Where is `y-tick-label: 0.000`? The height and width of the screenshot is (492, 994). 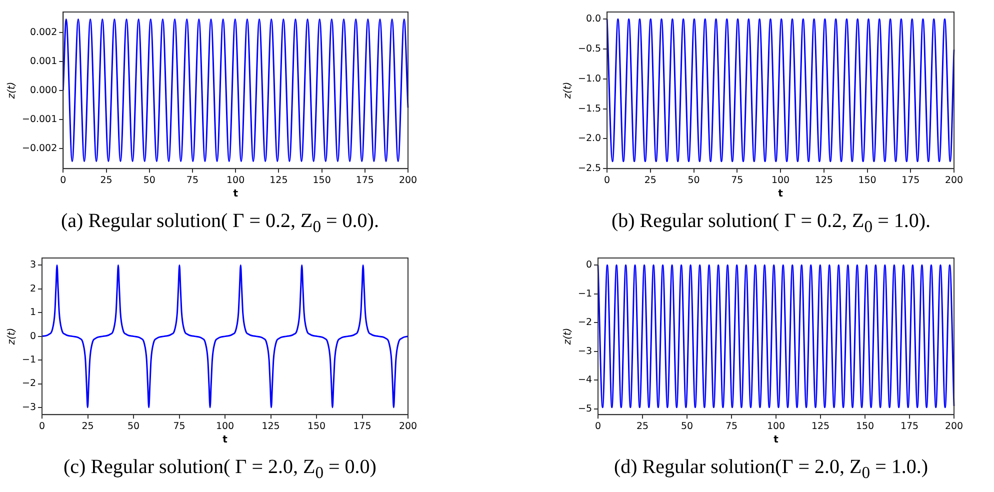 y-tick-label: 0.000 is located at coordinates (44, 90).